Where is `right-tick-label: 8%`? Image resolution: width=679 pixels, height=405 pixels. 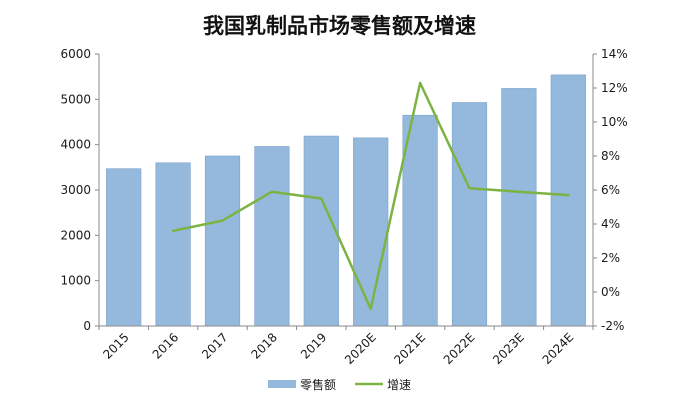
right-tick-label: 8% is located at coordinates (610, 156).